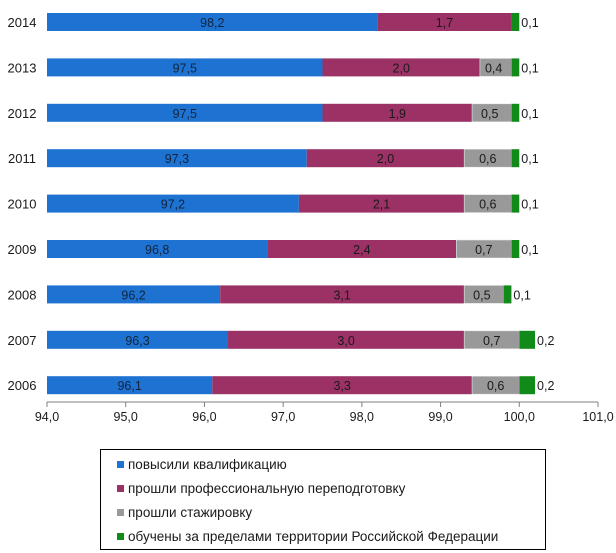  What do you see at coordinates (22, 204) in the screenshot?
I see `year-label-2010: 2010` at bounding box center [22, 204].